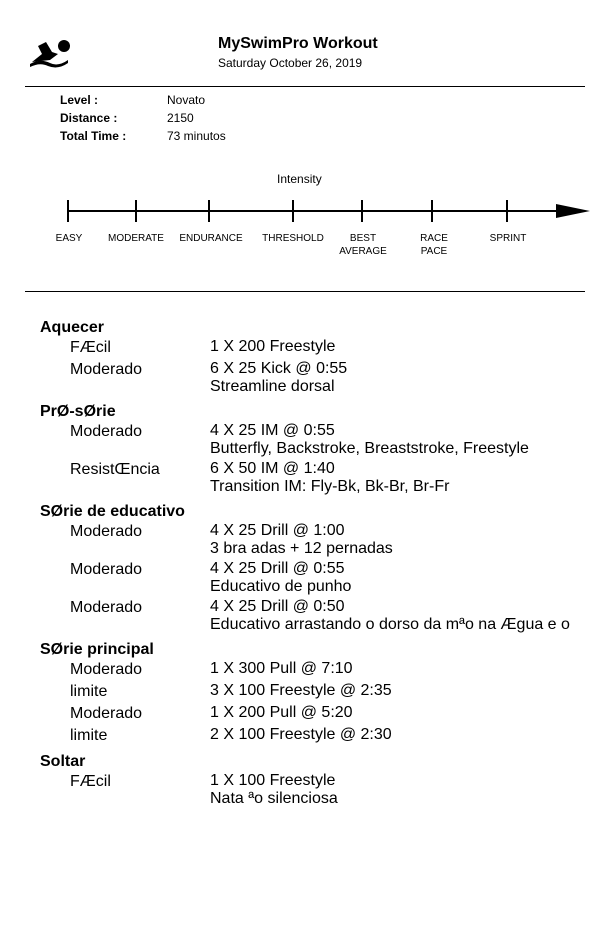 The image size is (612, 936). Describe the element at coordinates (298, 43) in the screenshot. I see `workout-title: MySwimPro Workout` at that location.